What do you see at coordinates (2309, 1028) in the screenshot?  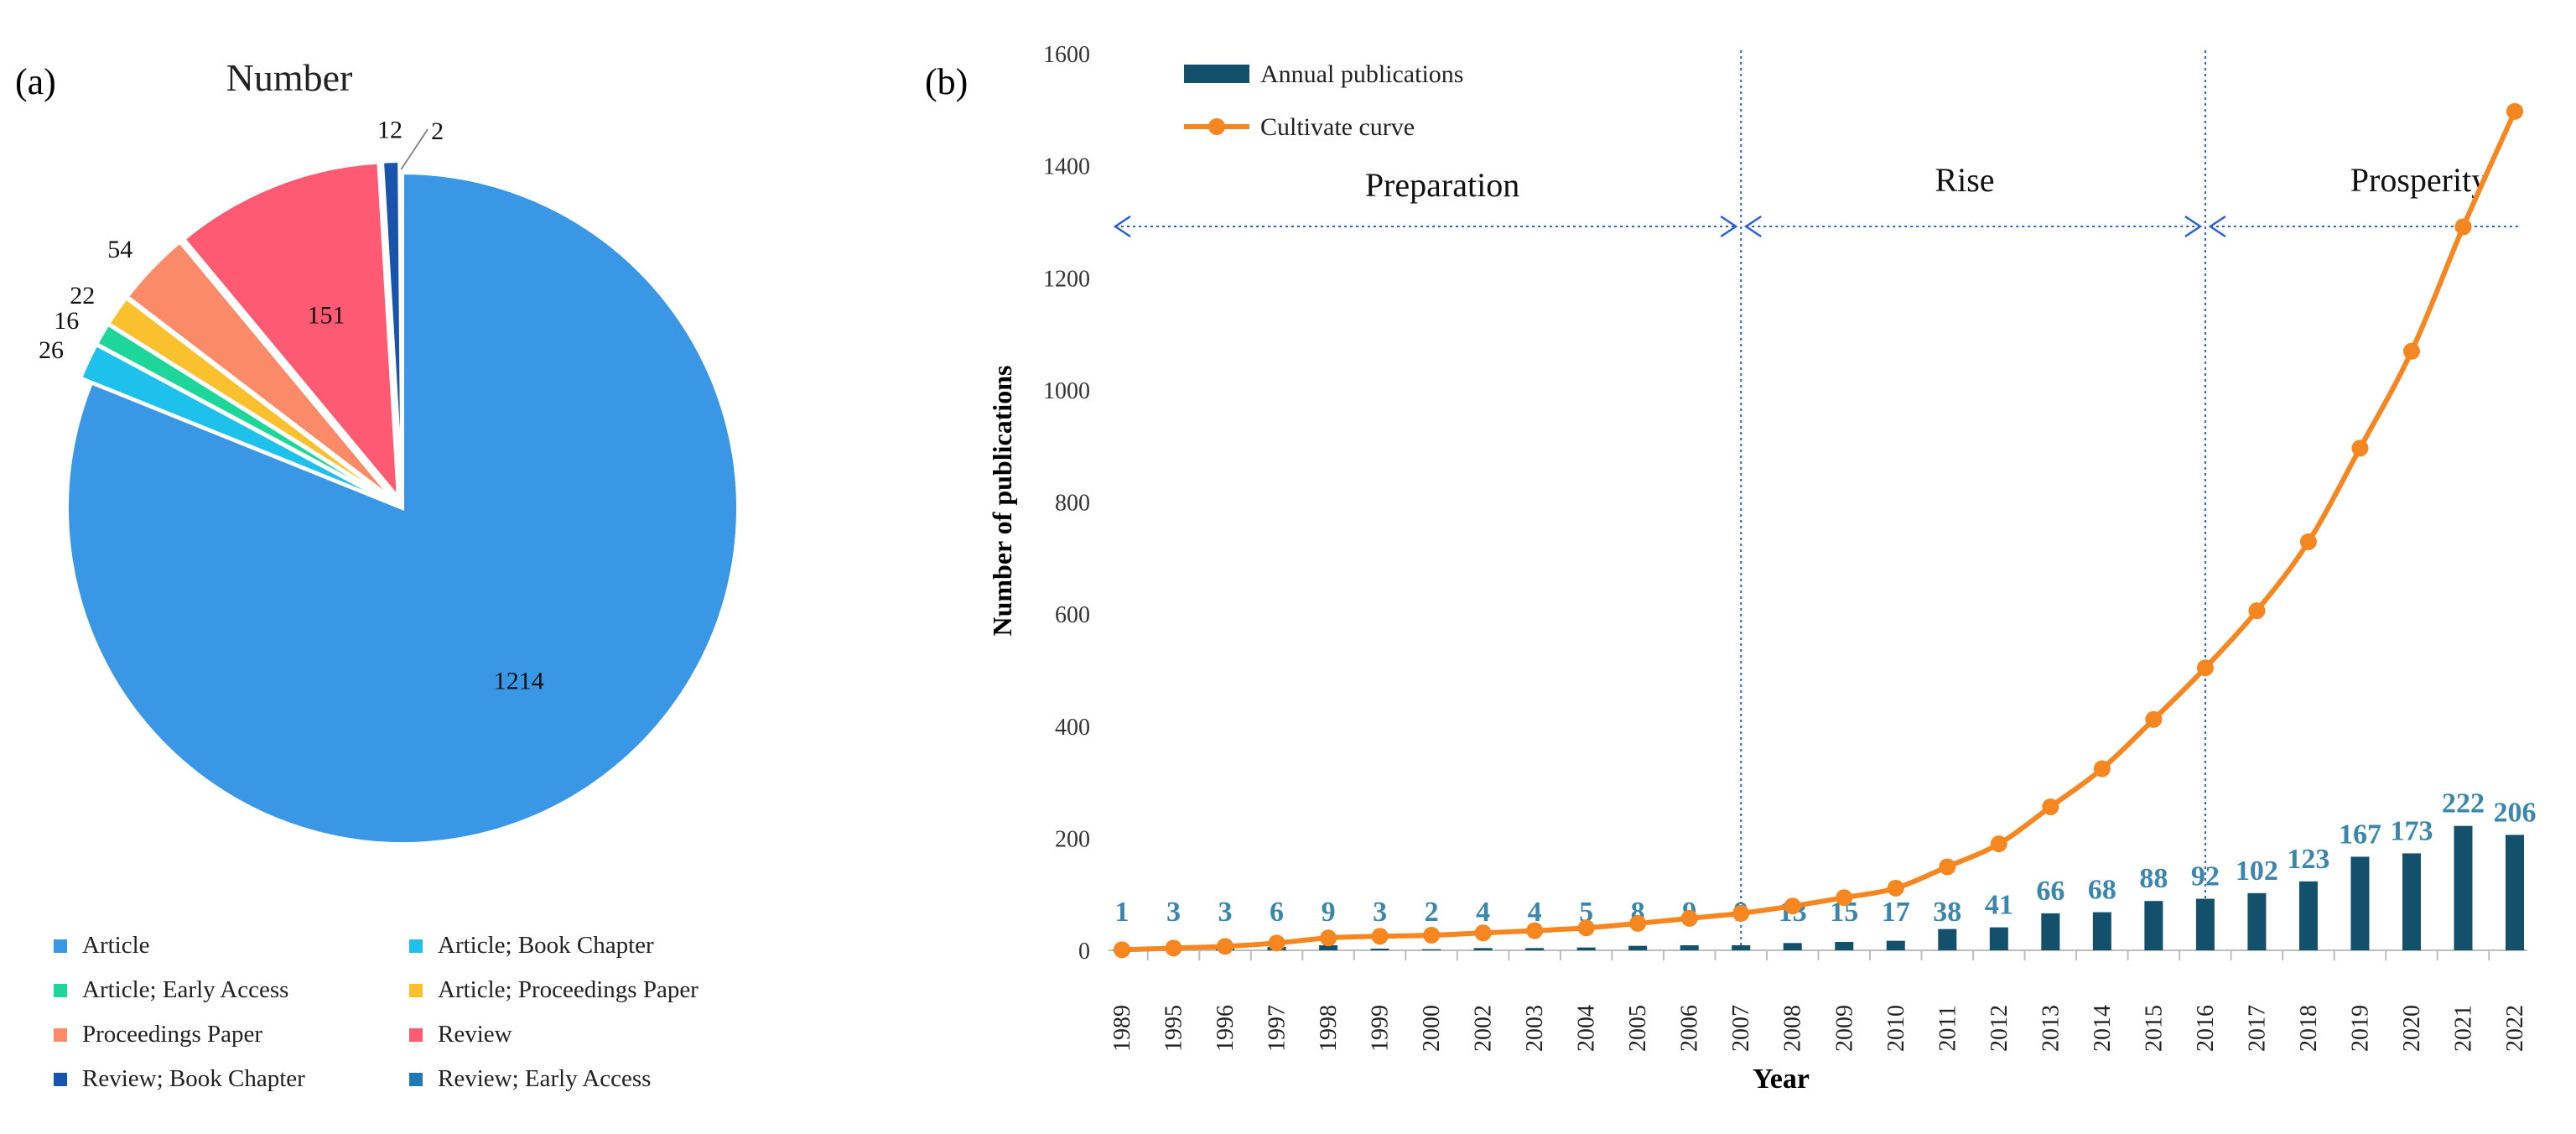 I see `x-tick-label: 2018` at bounding box center [2309, 1028].